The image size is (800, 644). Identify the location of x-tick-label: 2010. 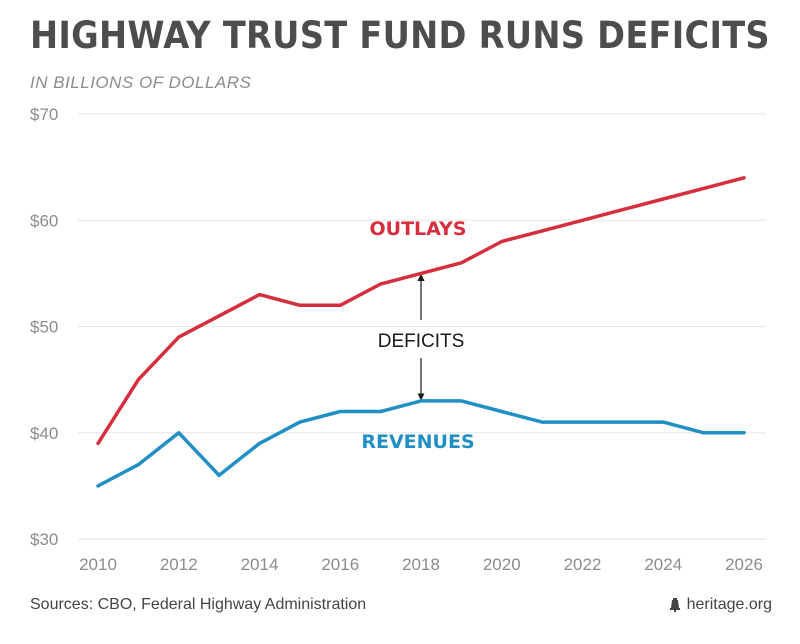
(98, 564).